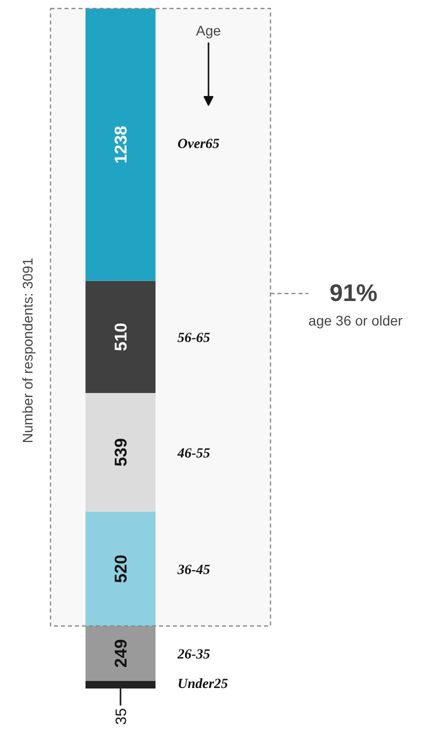  What do you see at coordinates (209, 30) in the screenshot?
I see `text: Age` at bounding box center [209, 30].